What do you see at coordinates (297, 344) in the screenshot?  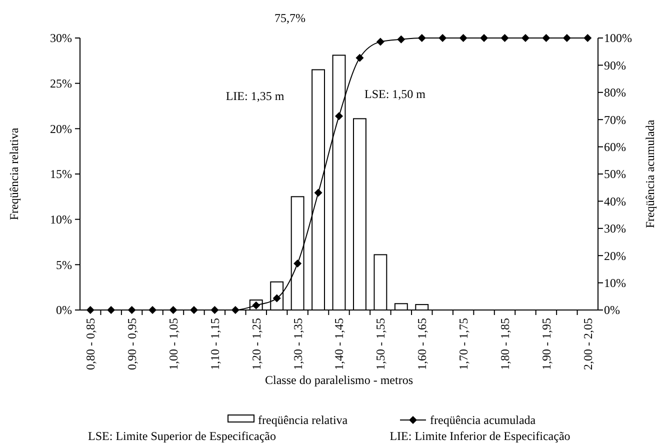 I see `x-tick-label: 1,30 - 1,35` at bounding box center [297, 344].